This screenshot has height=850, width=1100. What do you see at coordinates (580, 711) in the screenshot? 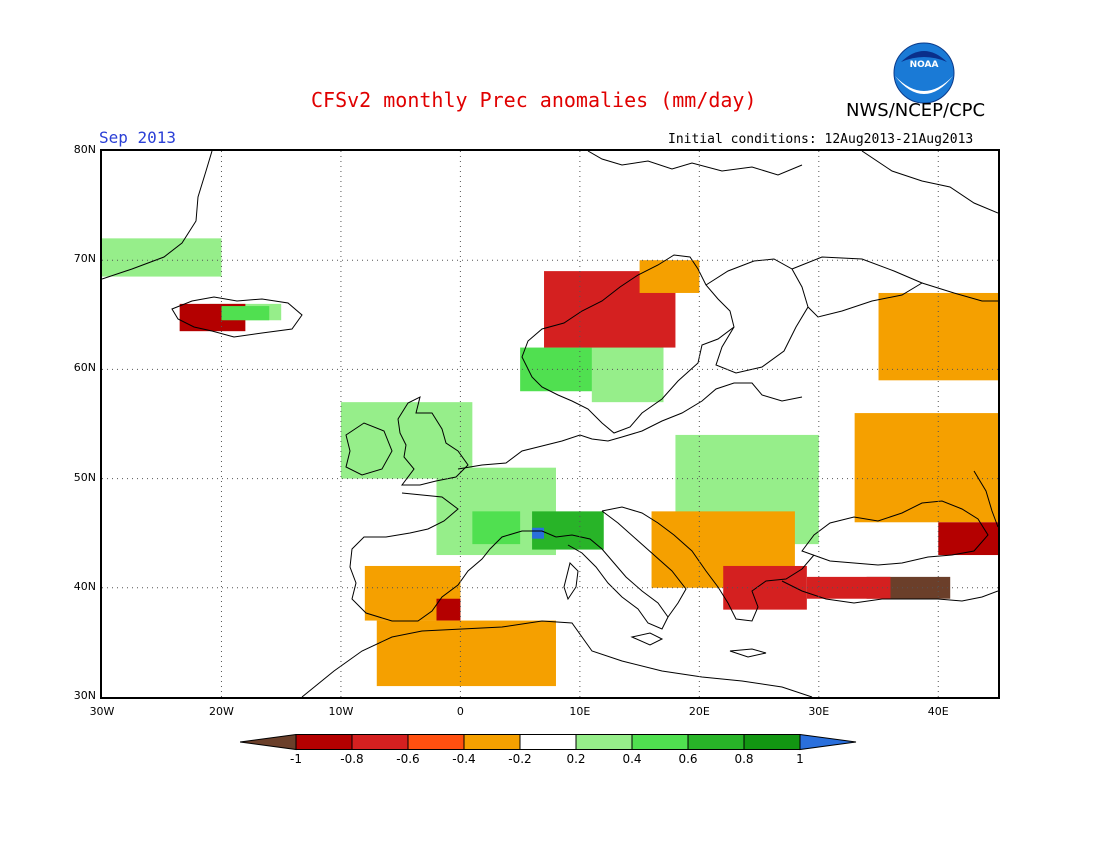
I see `x-tick-label: 10E` at bounding box center [580, 711].